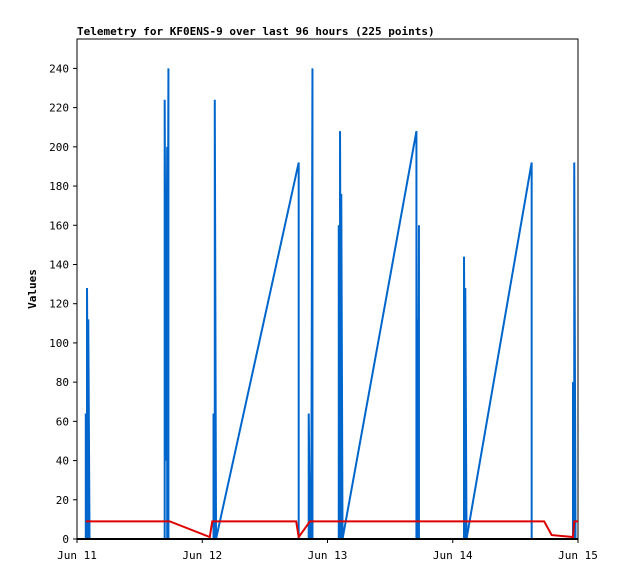 The width and height of the screenshot is (618, 579). I want to click on x-tick-label: Jun 11, so click(77, 555).